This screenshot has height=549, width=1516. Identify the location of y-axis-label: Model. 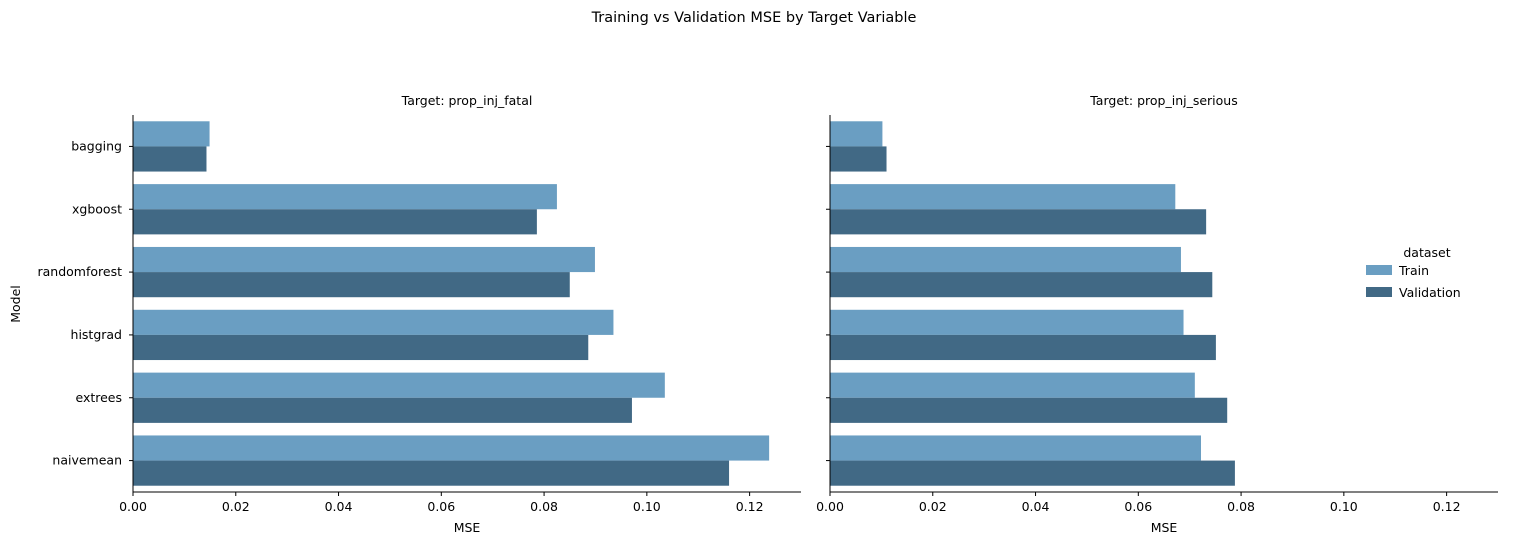
(15, 304).